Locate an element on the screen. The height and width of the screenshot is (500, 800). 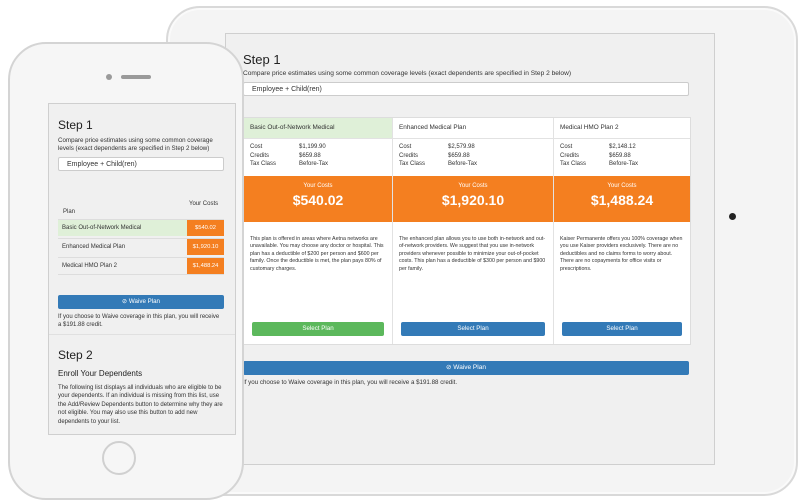
plan-row-name: Basic Out-of-Network Medical is located at coordinates (102, 228).